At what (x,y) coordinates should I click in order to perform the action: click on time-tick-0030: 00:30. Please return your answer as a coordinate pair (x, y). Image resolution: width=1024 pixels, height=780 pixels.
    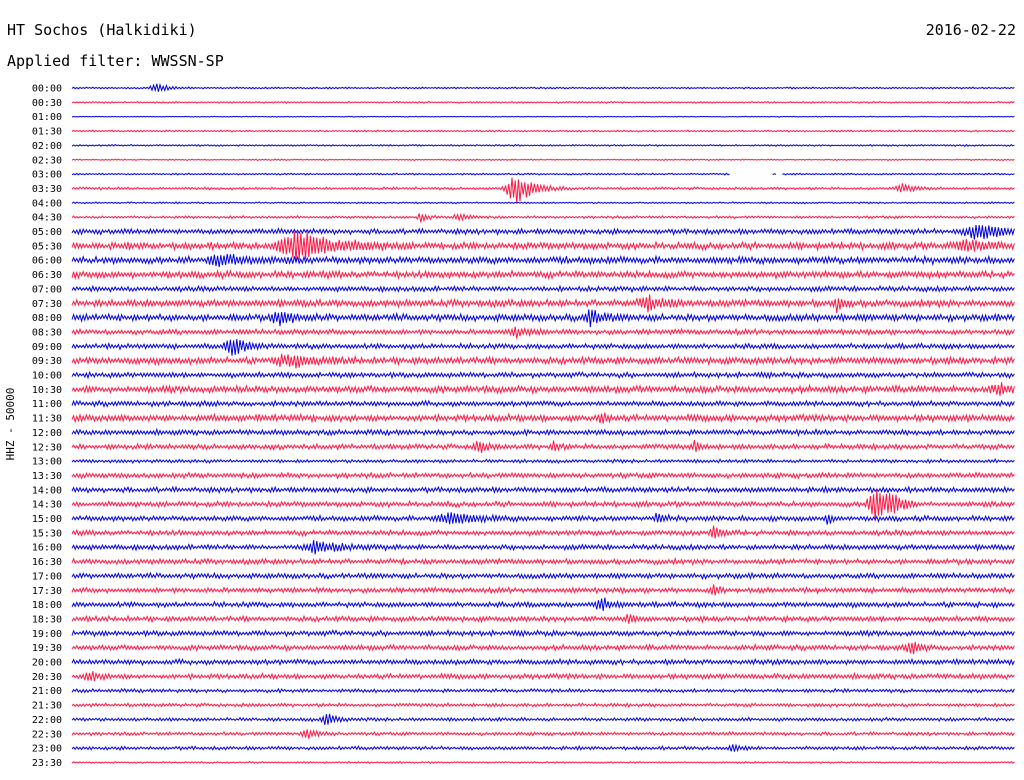
    Looking at the image, I should click on (47, 103).